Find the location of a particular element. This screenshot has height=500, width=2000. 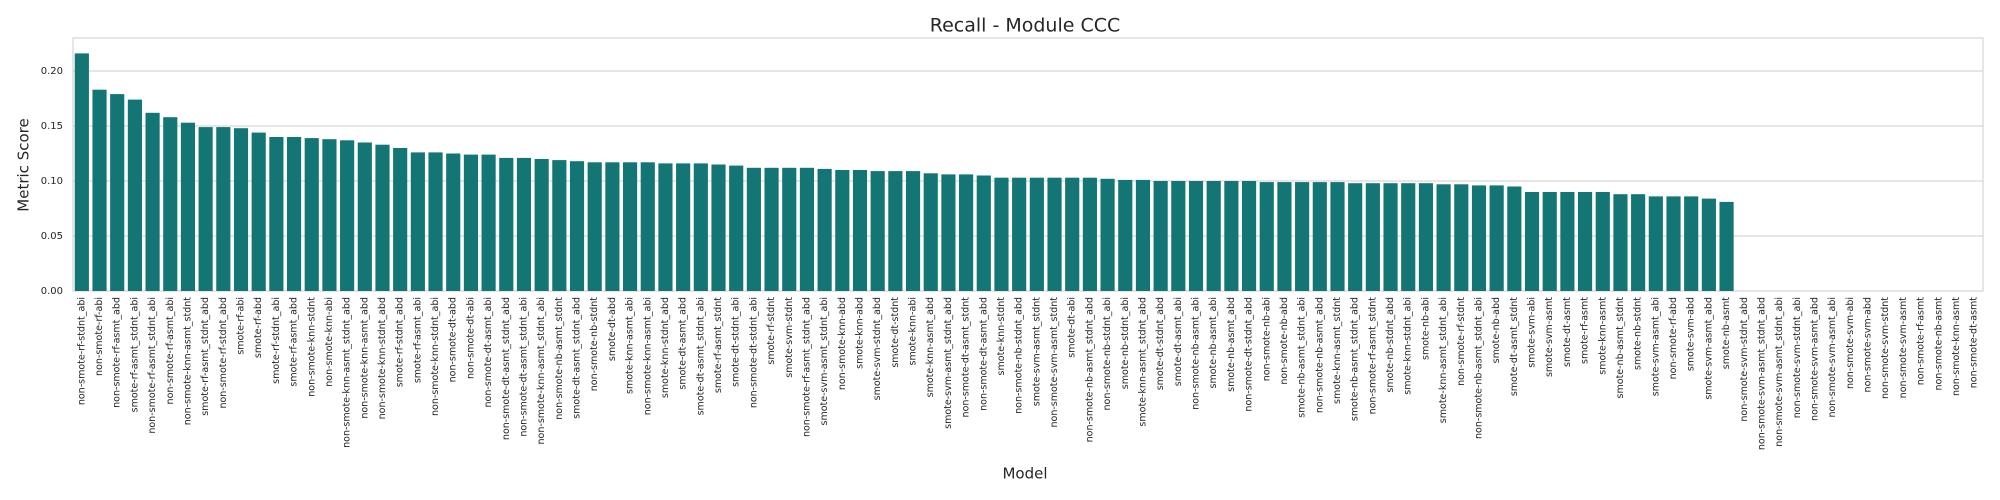

x-tick-label: non-smote-nb-asmt_abi is located at coordinates (1196, 353).